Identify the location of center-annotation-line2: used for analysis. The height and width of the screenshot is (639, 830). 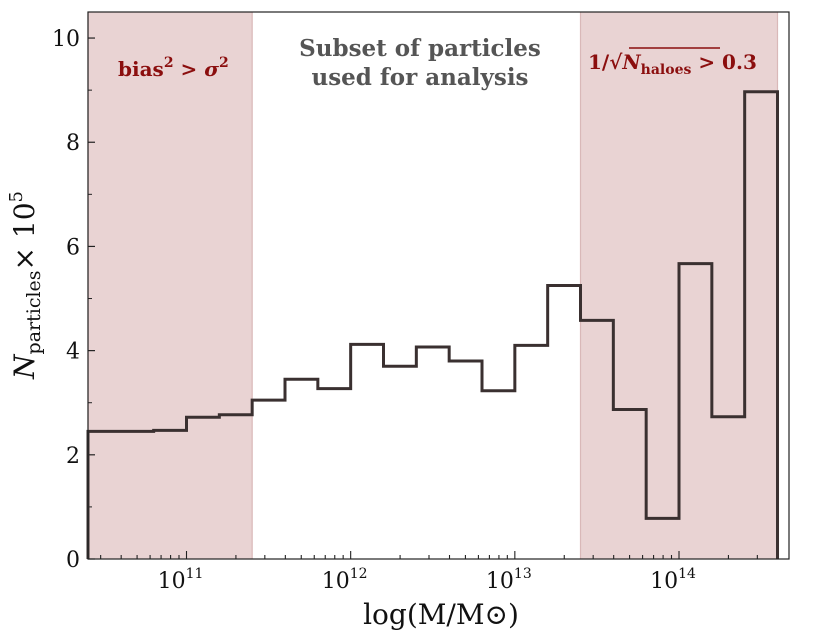
(419, 77).